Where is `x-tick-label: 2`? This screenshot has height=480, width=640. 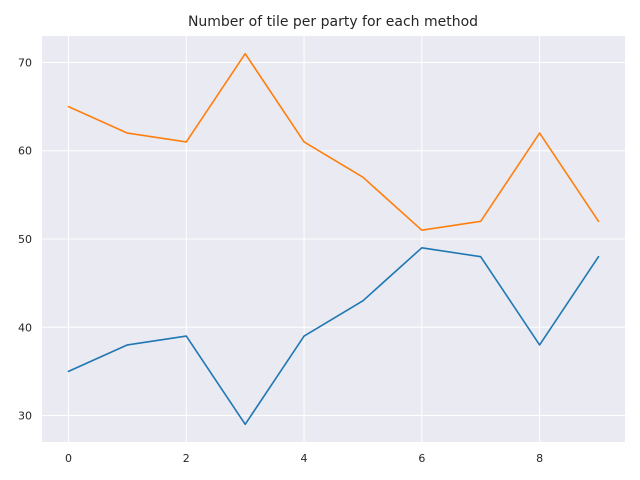 x-tick-label: 2 is located at coordinates (186, 458).